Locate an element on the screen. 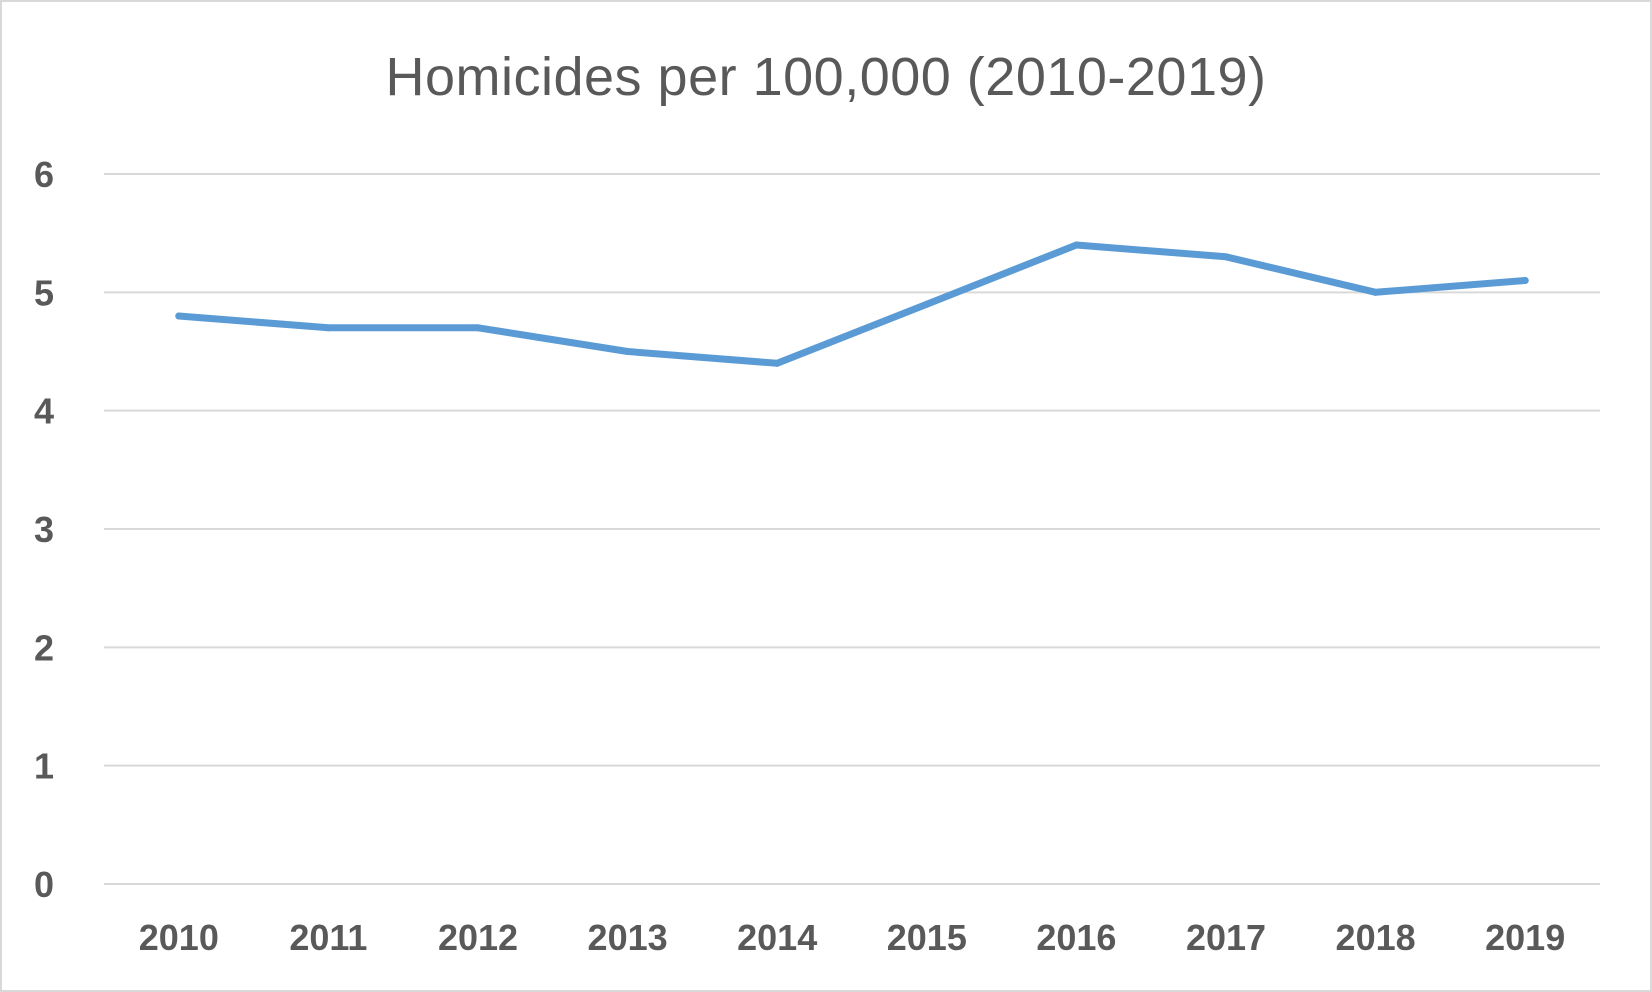 The width and height of the screenshot is (1652, 992). y-tick-label: 3 is located at coordinates (44, 529).